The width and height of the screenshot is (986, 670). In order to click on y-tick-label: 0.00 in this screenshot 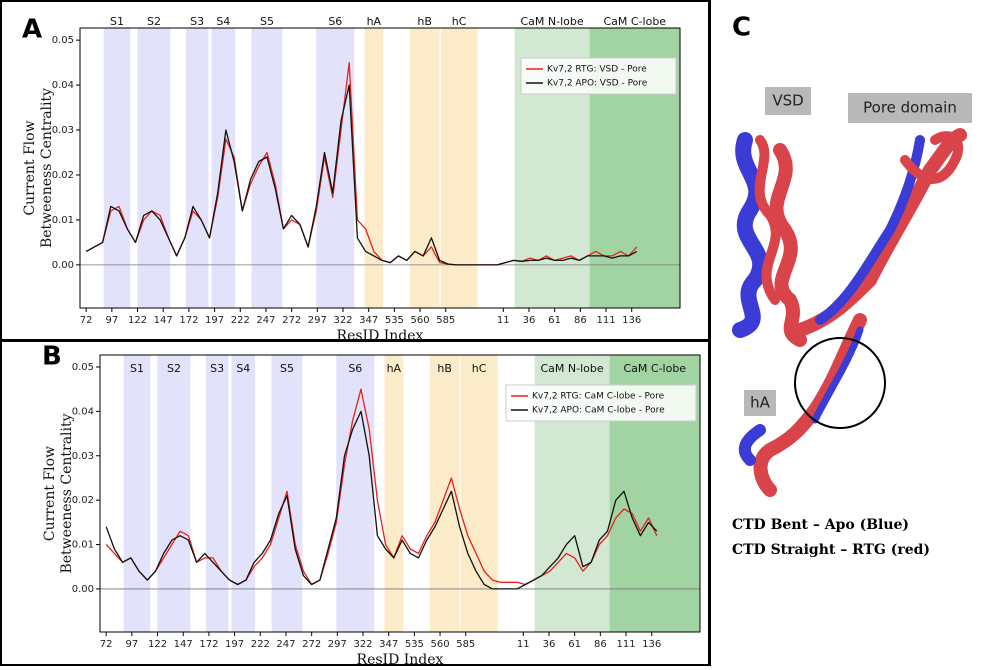, I will do `click(83, 589)`.